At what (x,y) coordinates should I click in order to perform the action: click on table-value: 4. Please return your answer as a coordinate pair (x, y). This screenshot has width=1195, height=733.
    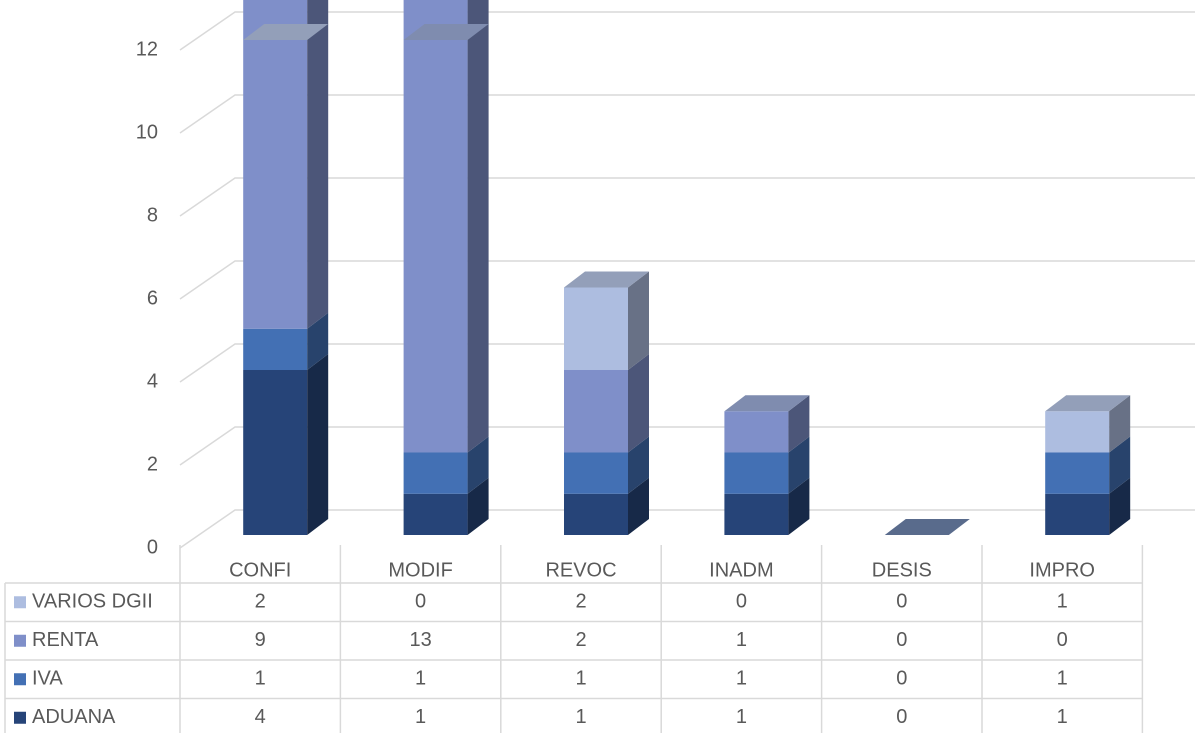
    Looking at the image, I should click on (260, 717).